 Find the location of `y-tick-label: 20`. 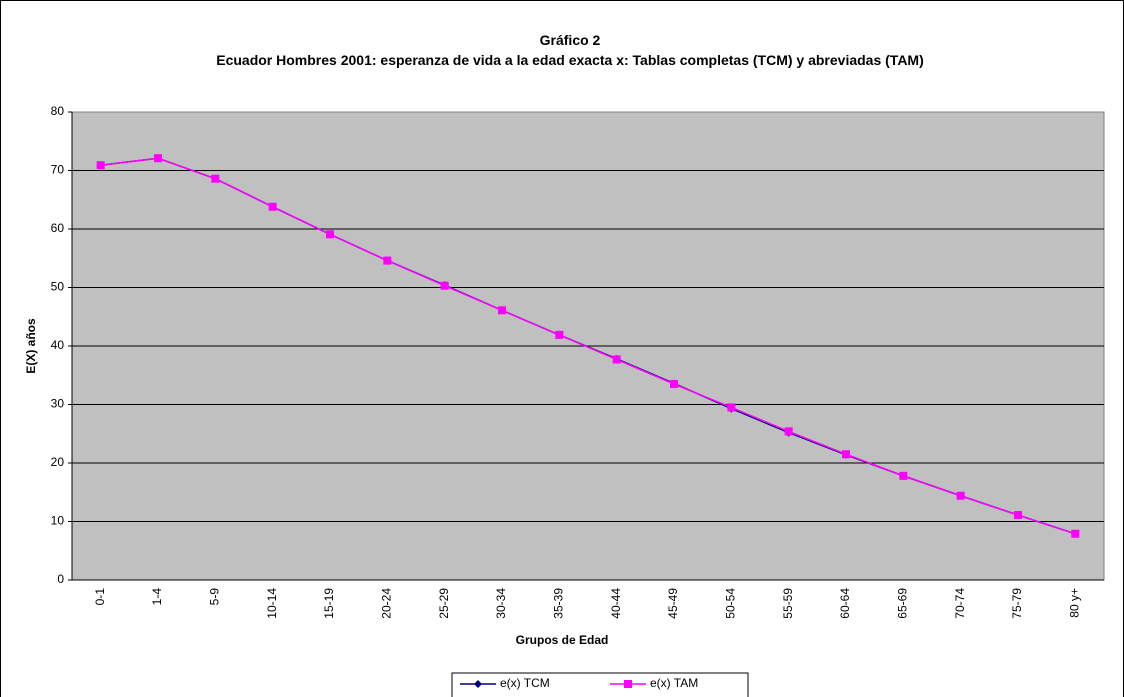

y-tick-label: 20 is located at coordinates (58, 462).